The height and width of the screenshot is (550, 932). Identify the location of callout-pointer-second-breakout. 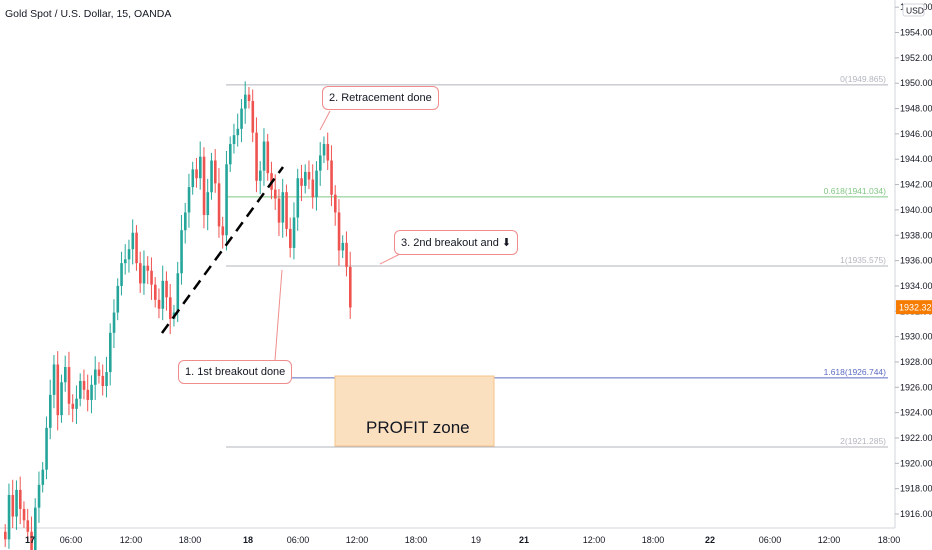
(390, 259).